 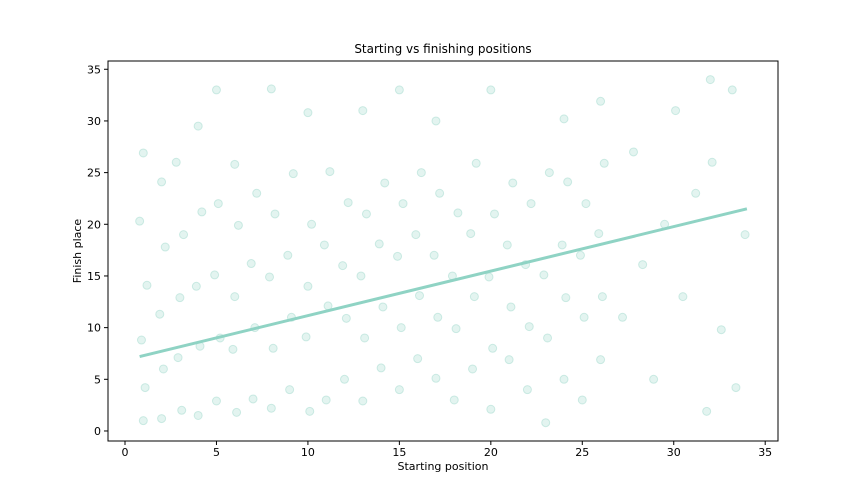 I want to click on x-tick-label: 0, so click(x=125, y=452).